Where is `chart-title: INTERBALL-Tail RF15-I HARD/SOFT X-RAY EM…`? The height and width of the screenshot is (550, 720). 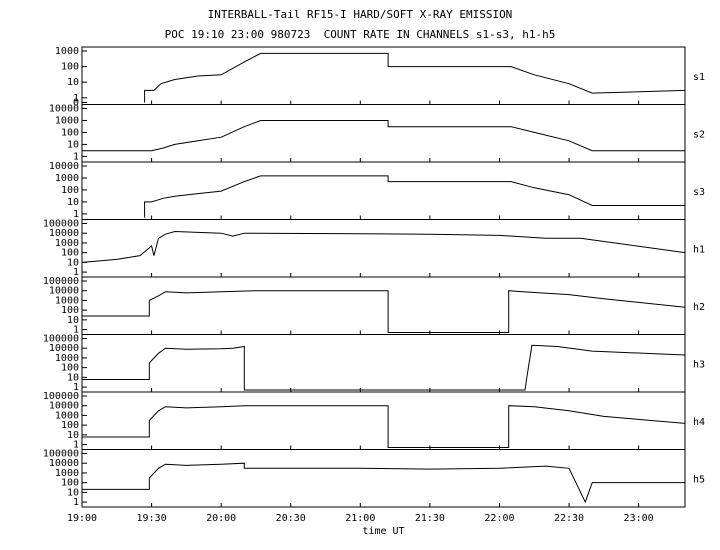
chart-title: INTERBALL-Tail RF15-I HARD/SOFT X-RAY EM… is located at coordinates (360, 14).